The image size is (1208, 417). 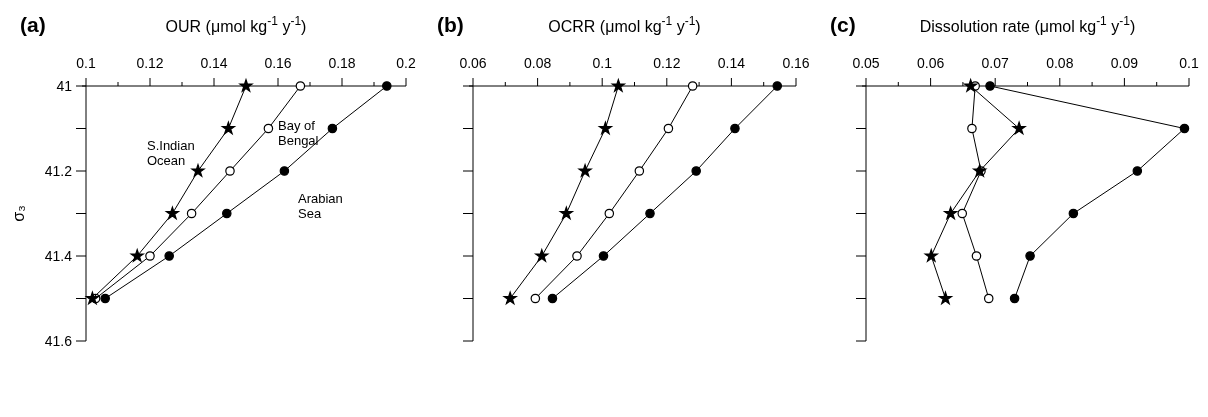 I want to click on y-tick-label: 41, so click(x=64, y=86).